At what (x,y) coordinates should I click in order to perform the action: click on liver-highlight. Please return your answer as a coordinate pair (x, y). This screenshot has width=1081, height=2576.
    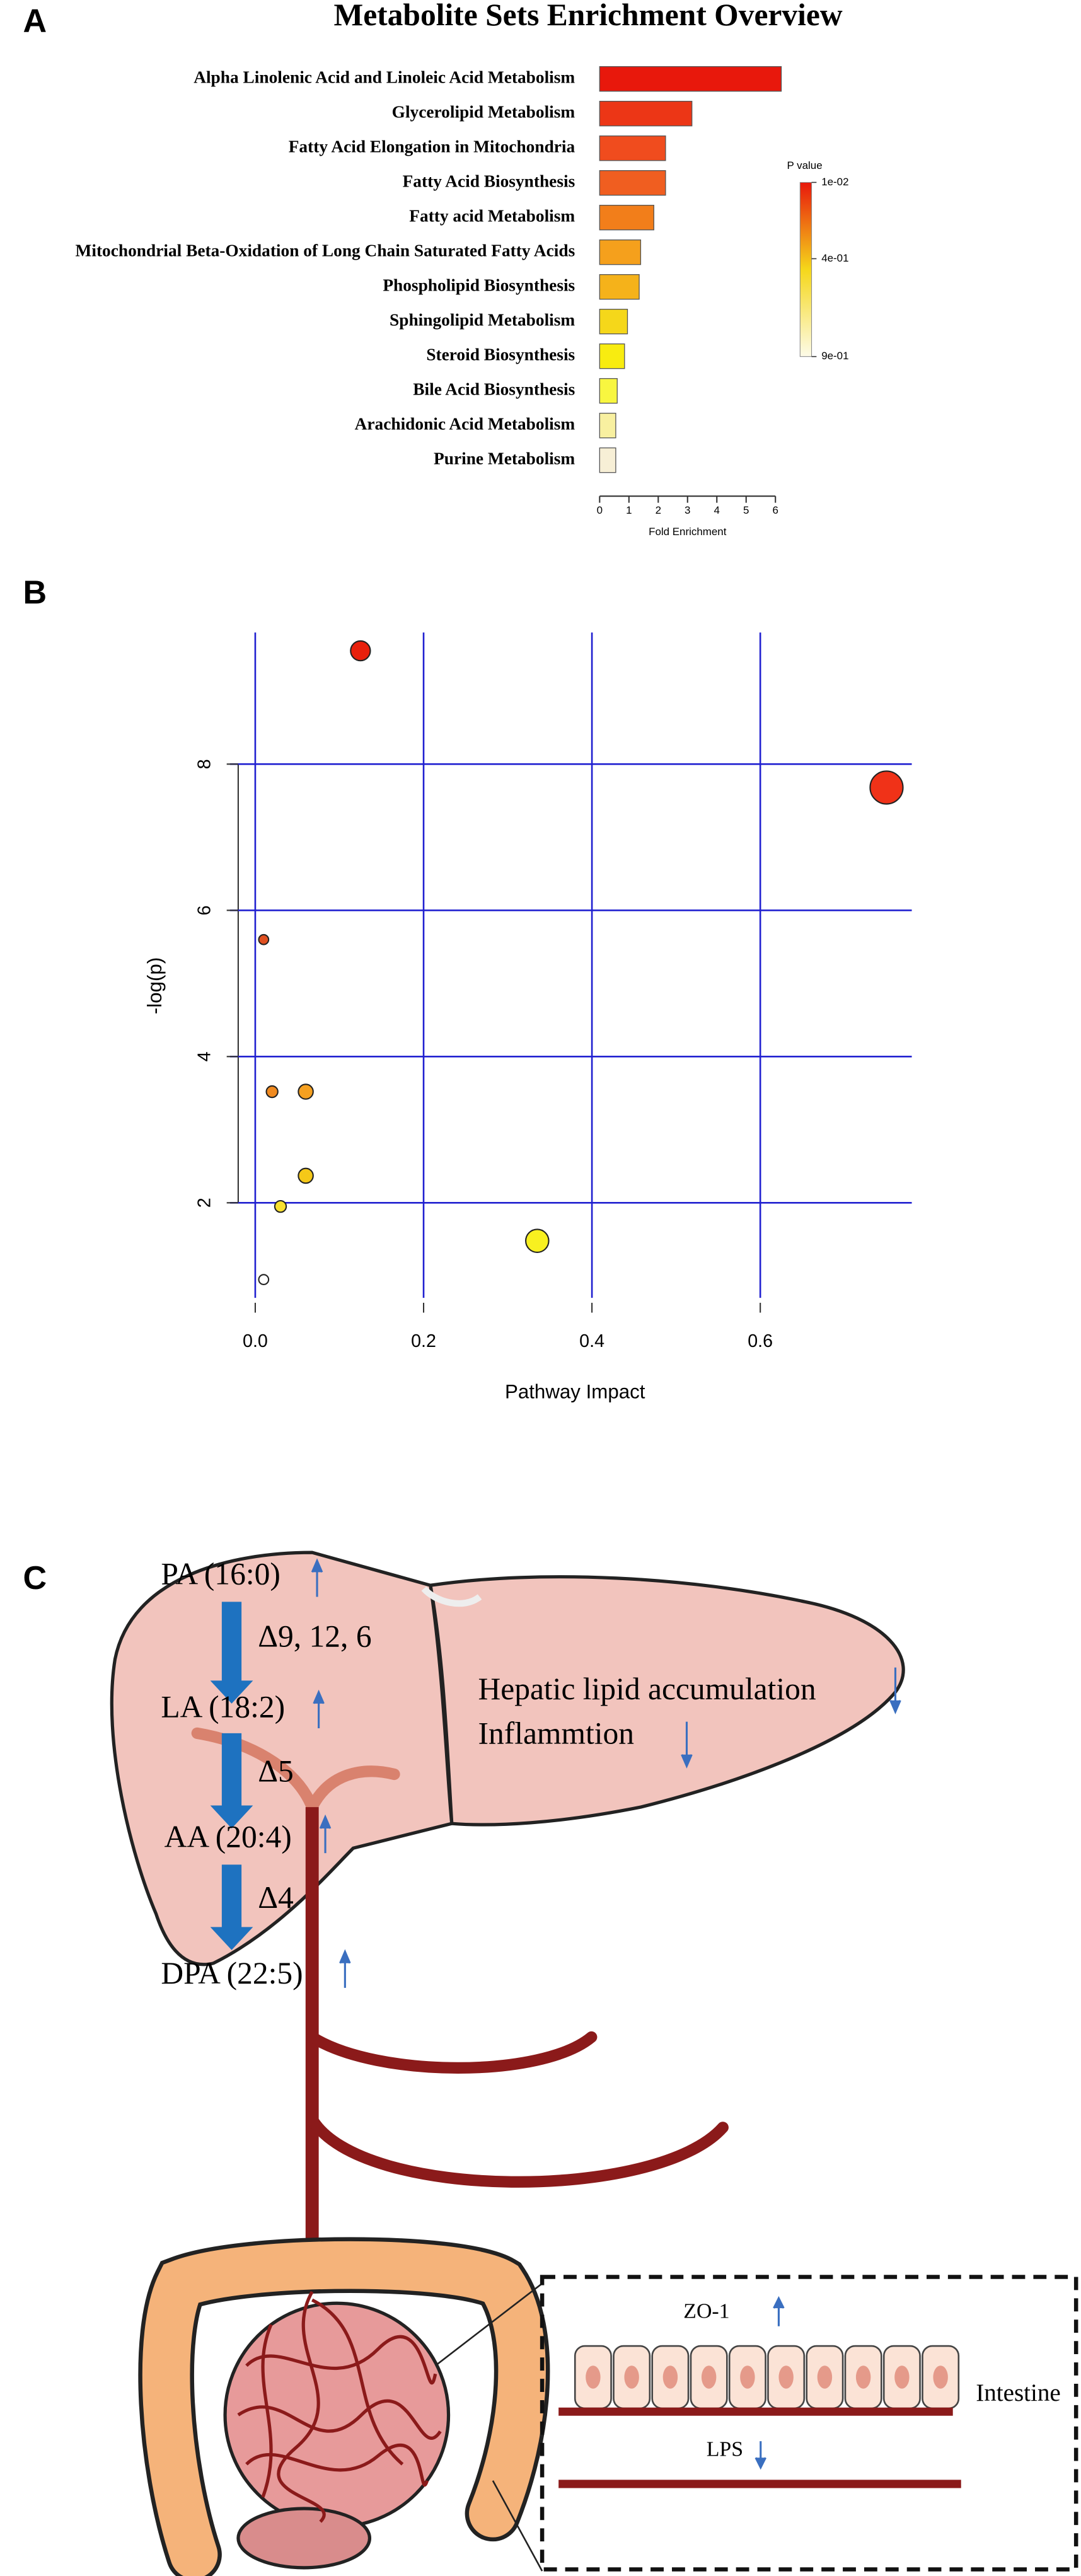
    Looking at the image, I should click on (451, 1596).